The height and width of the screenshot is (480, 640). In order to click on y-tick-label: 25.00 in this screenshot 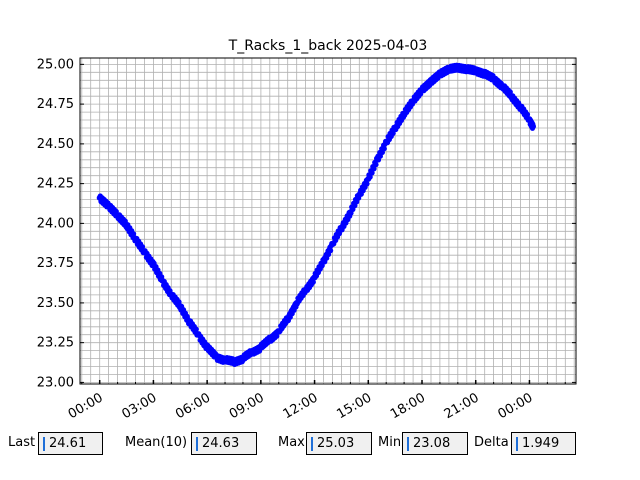, I will do `click(55, 64)`.